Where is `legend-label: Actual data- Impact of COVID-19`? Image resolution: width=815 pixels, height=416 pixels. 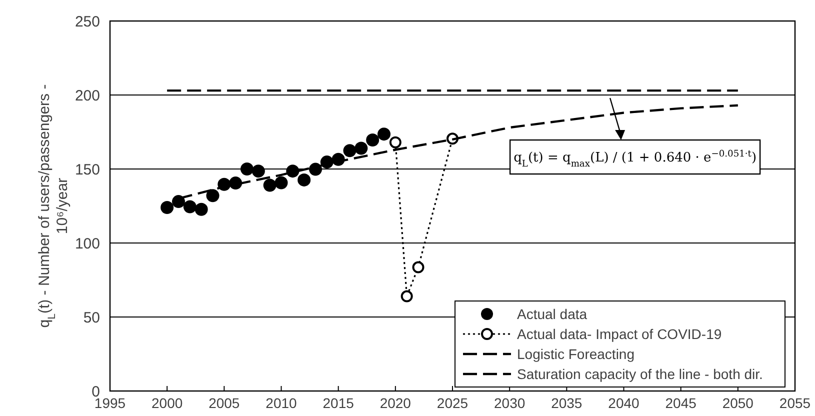
legend-label: Actual data- Impact of COVID-19 is located at coordinates (619, 334).